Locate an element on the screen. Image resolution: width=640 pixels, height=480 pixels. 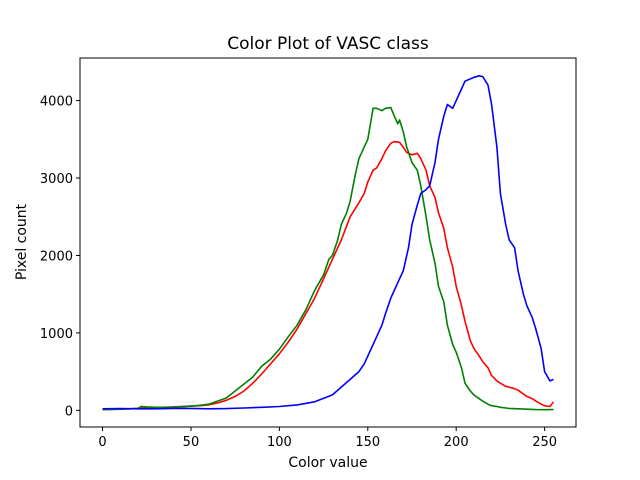
x-tick-label: 150 is located at coordinates (367, 442).